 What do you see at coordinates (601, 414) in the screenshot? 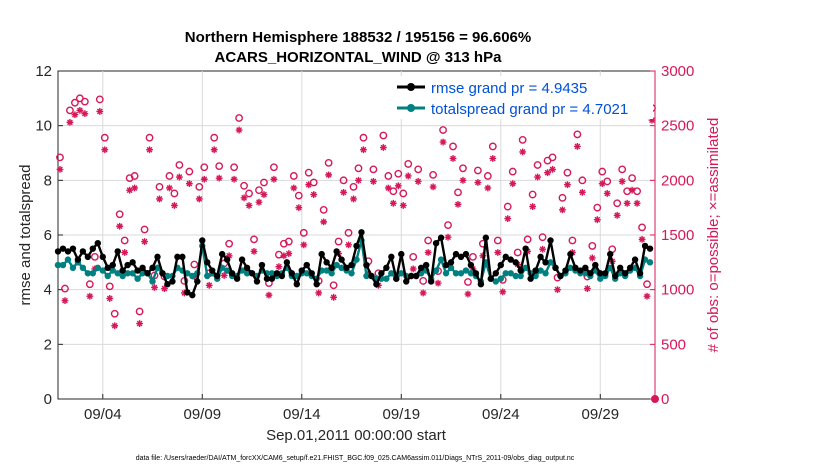
I see `x-tick-label: 09/29` at bounding box center [601, 414].